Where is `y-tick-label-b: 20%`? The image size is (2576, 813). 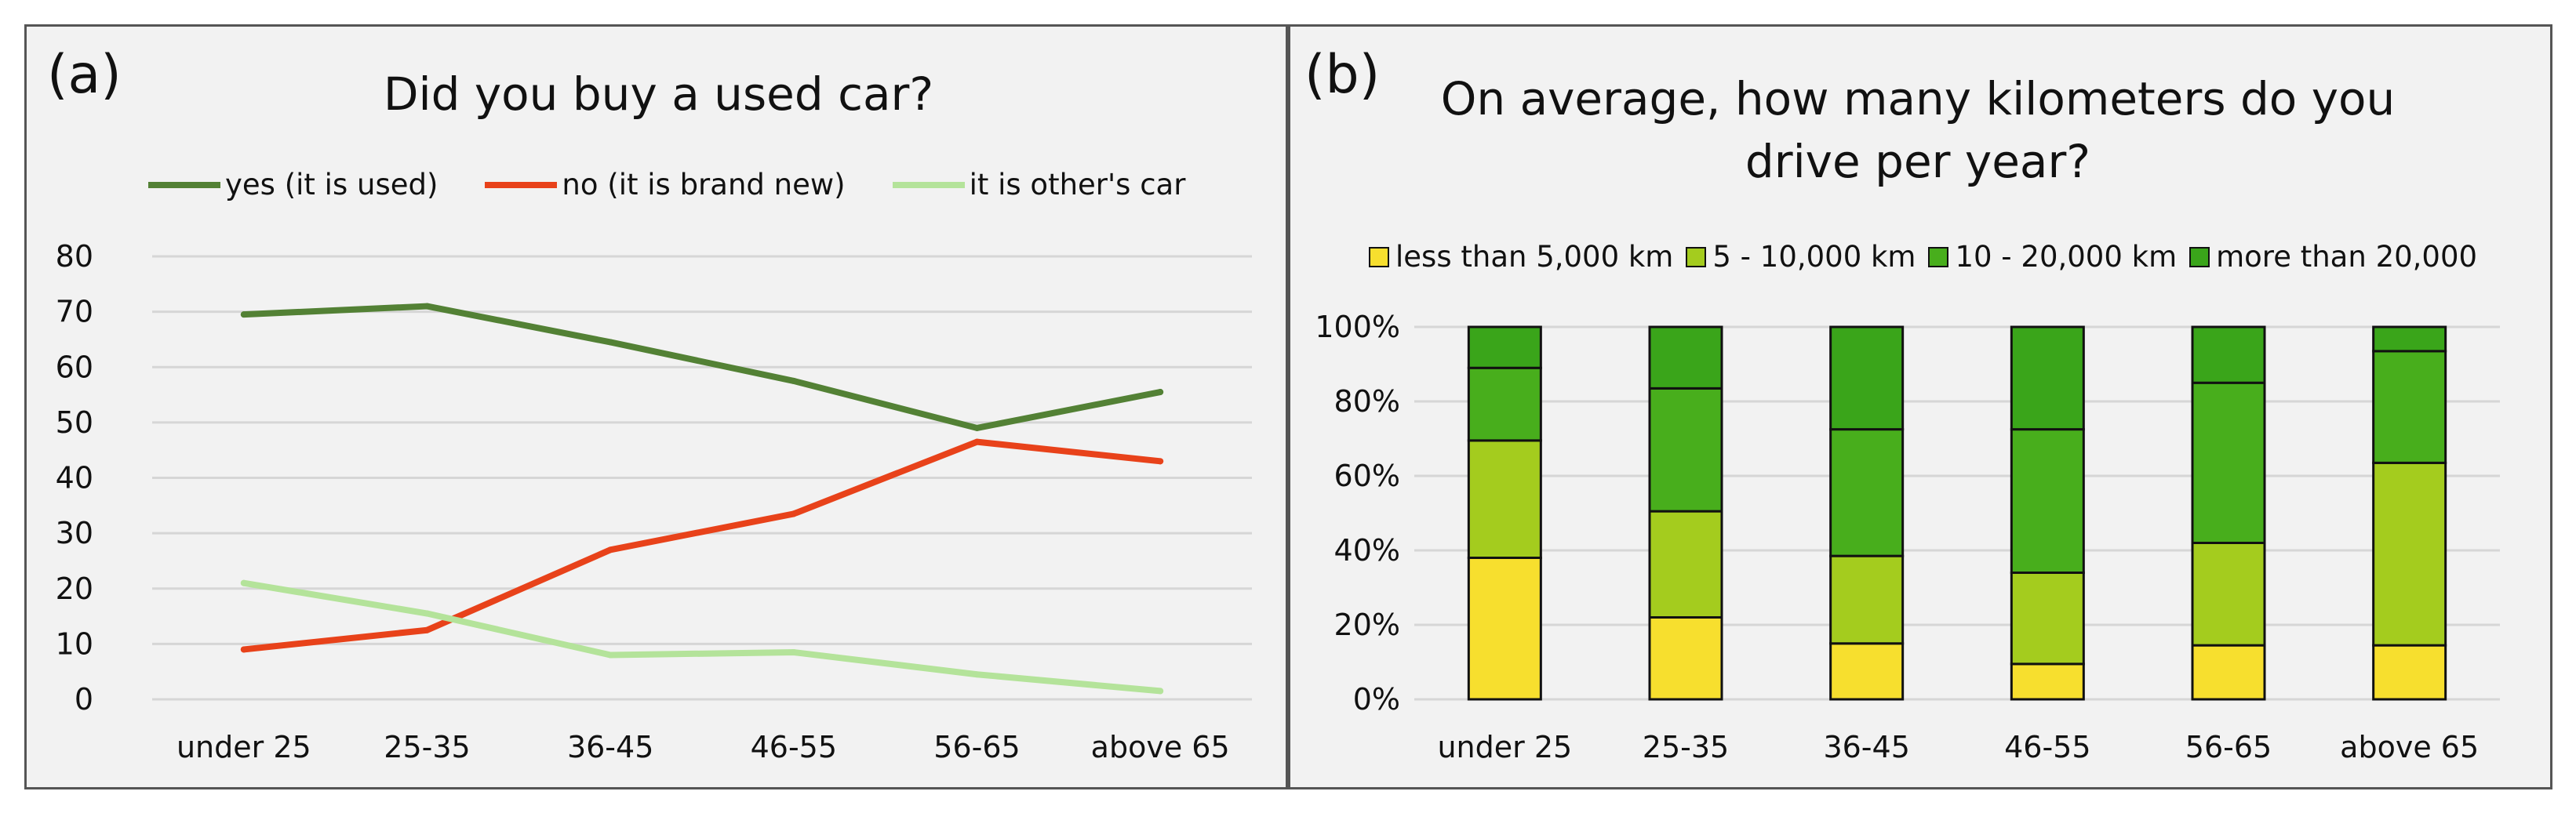 y-tick-label-b: 20% is located at coordinates (1367, 625).